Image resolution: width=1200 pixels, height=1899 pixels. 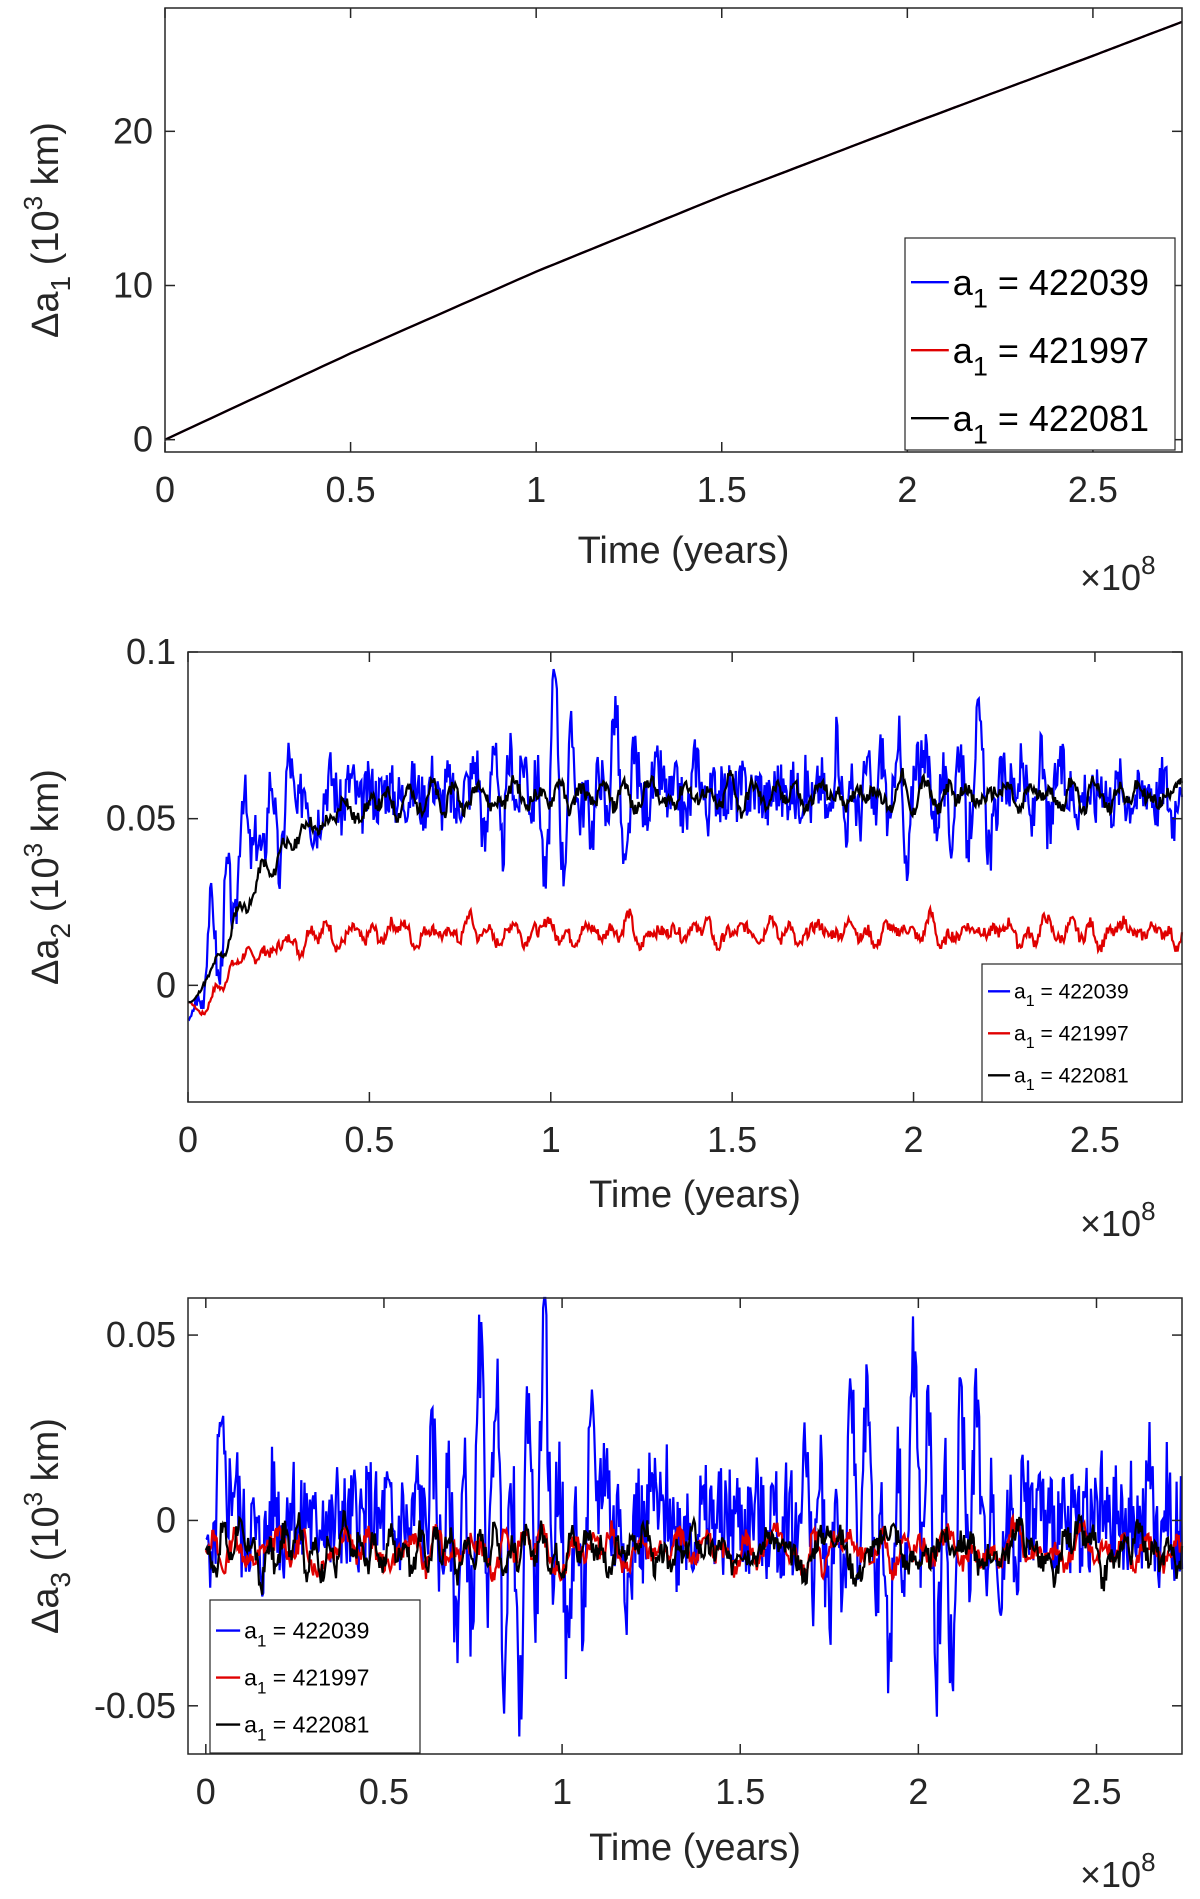 What do you see at coordinates (47, 1526) in the screenshot?
I see `y-axis-label: Δa3 (103 km)` at bounding box center [47, 1526].